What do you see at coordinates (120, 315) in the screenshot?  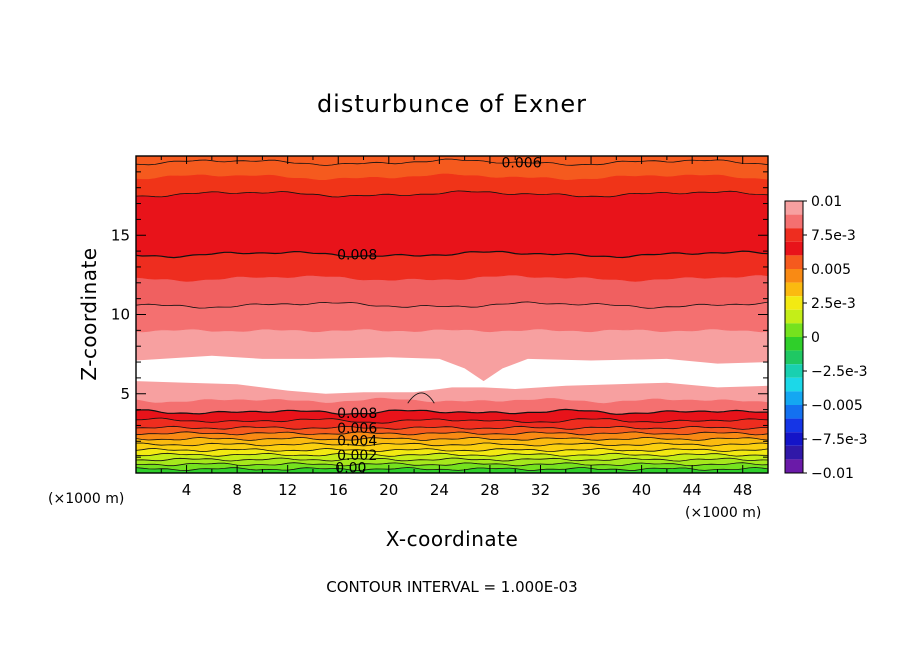 I see `y-tick-label: 10` at bounding box center [120, 315].